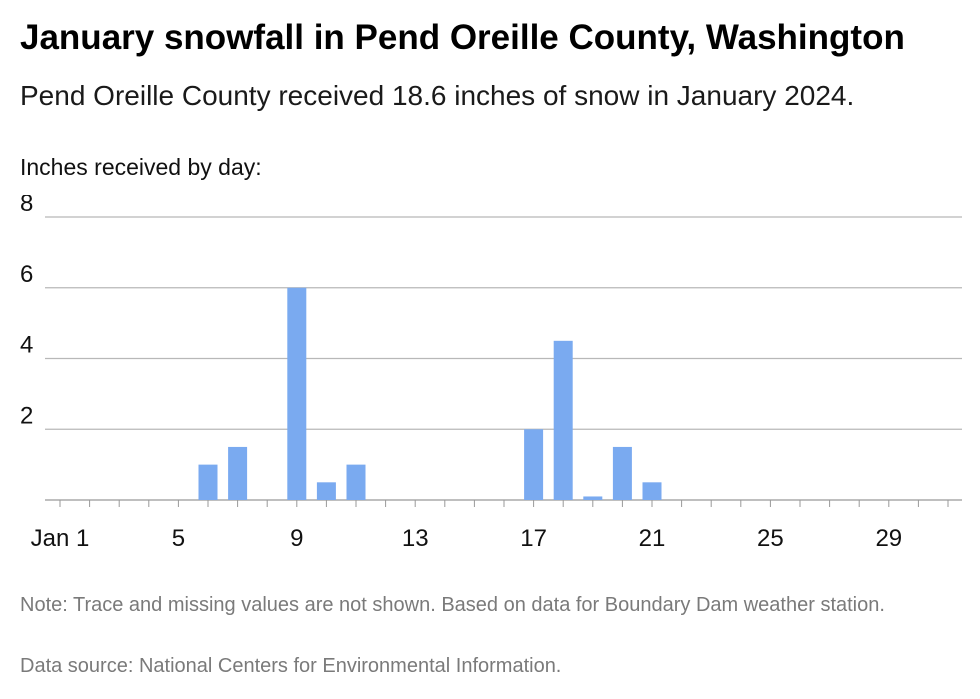 This screenshot has height=699, width=980. Describe the element at coordinates (178, 538) in the screenshot. I see `x-tick-label: 5` at that location.